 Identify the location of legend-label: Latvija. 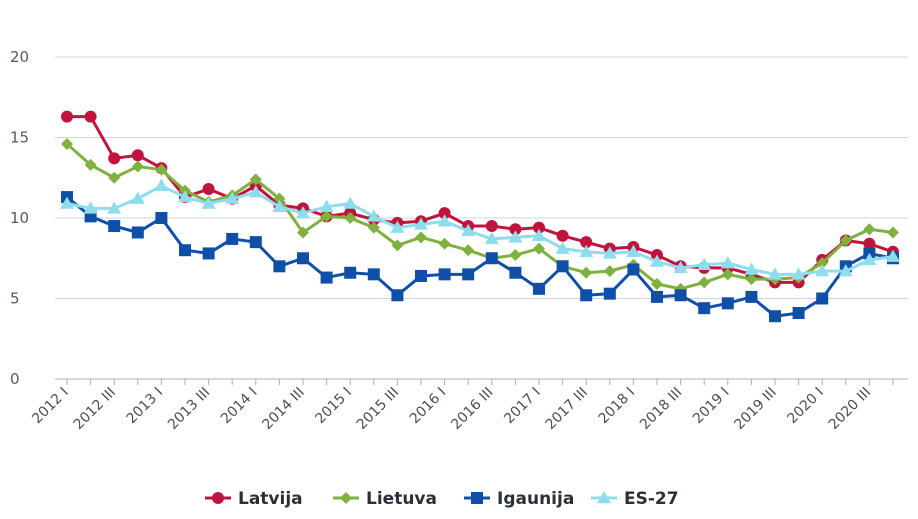
(270, 499).